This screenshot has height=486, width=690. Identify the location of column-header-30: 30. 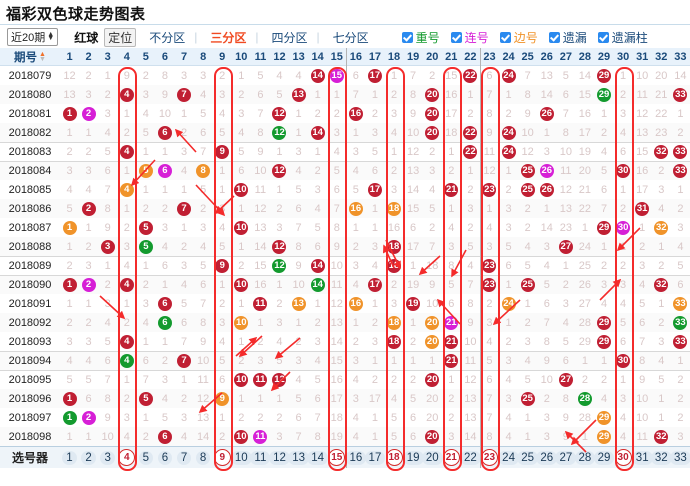
(623, 56).